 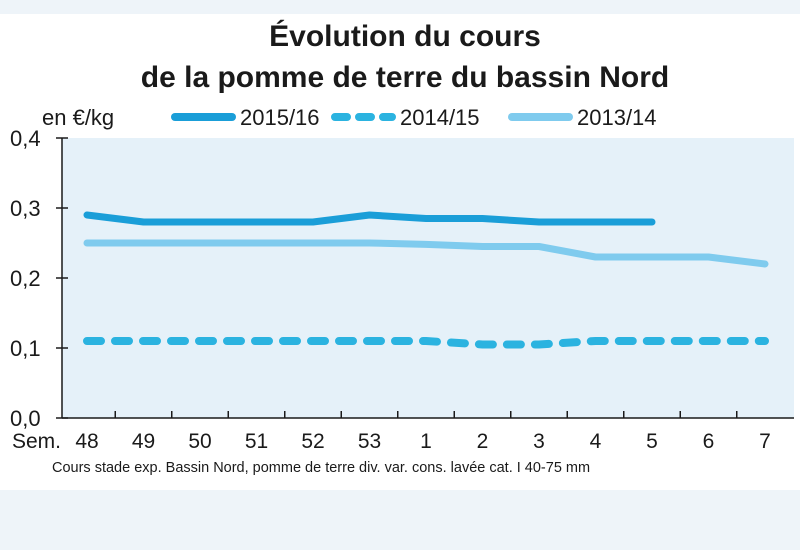 I want to click on x-tick-label: 49, so click(x=143, y=441).